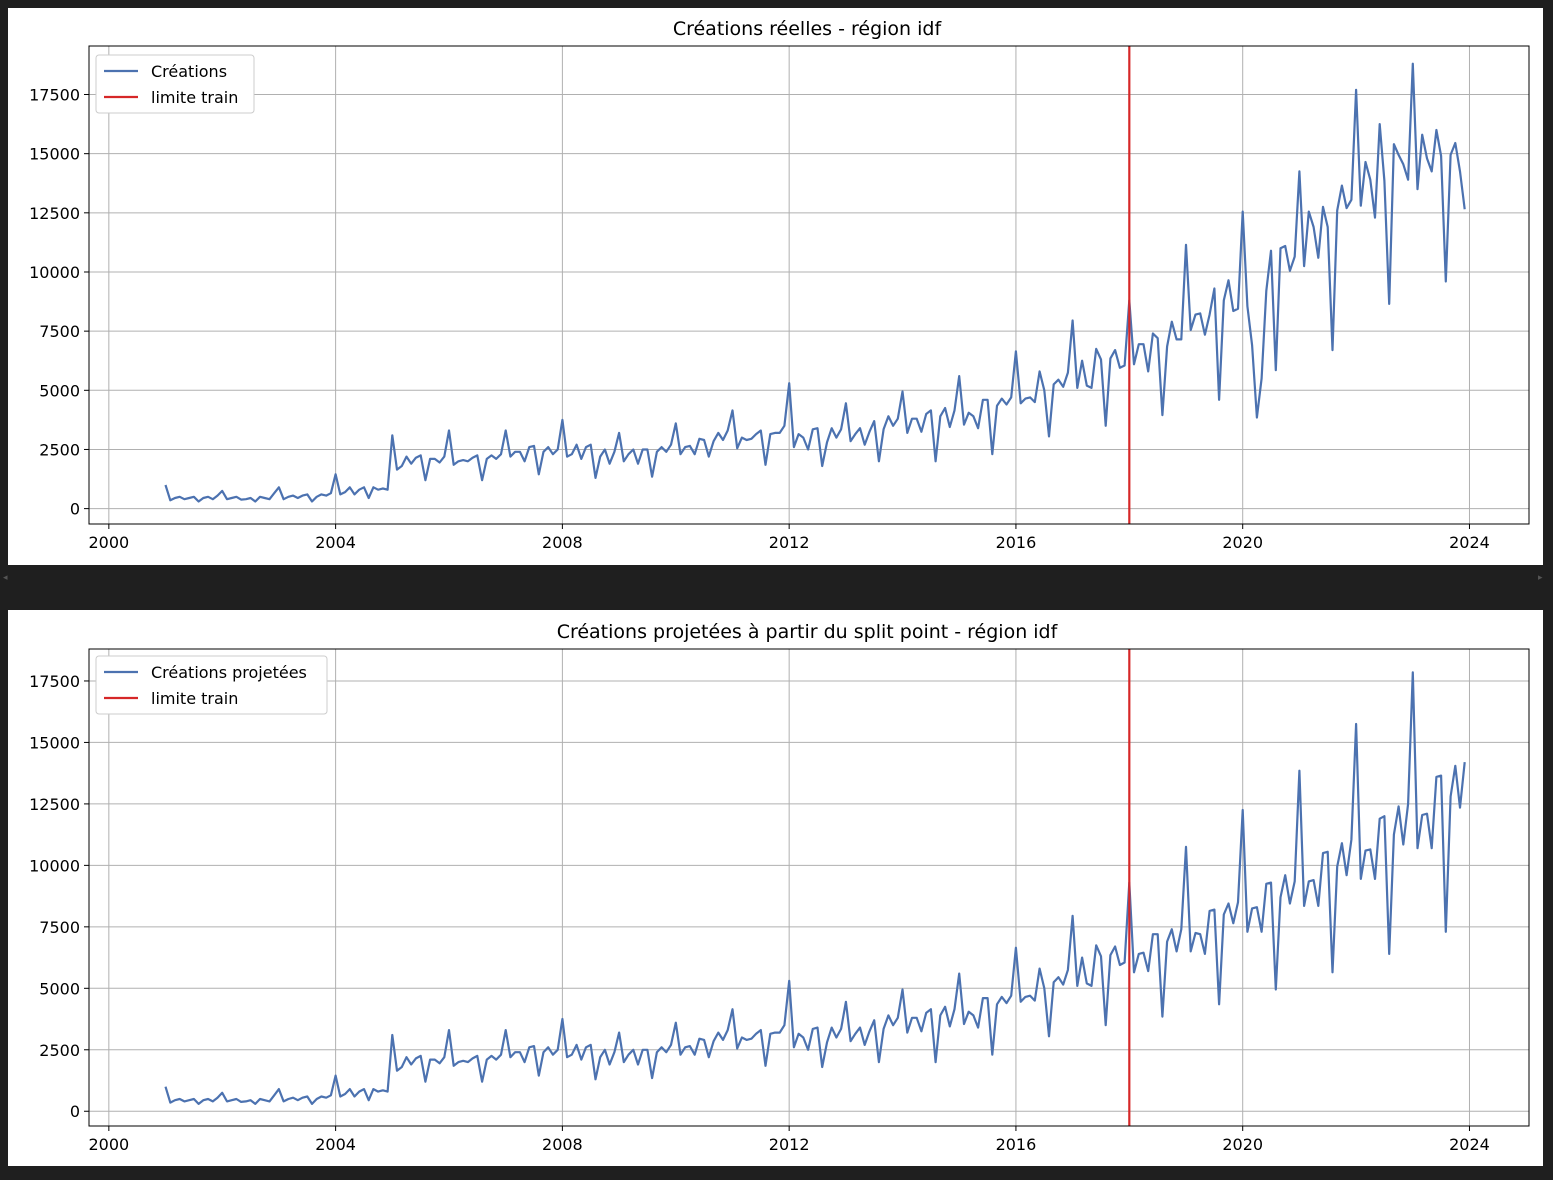 Image resolution: width=1553 pixels, height=1180 pixels. I want to click on legend: Créations projetées limite train, so click(211, 685).